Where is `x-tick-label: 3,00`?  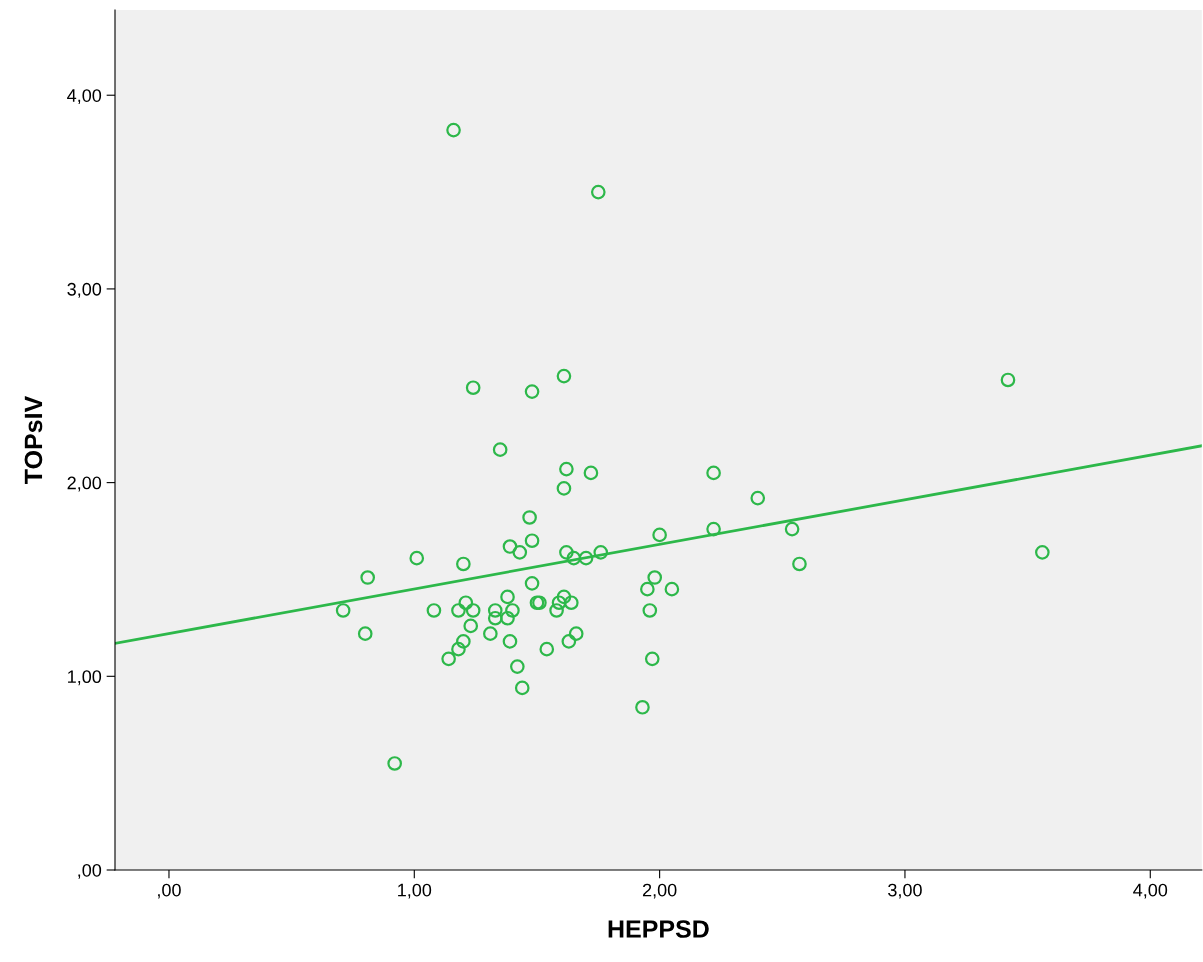
x-tick-label: 3,00 is located at coordinates (905, 891).